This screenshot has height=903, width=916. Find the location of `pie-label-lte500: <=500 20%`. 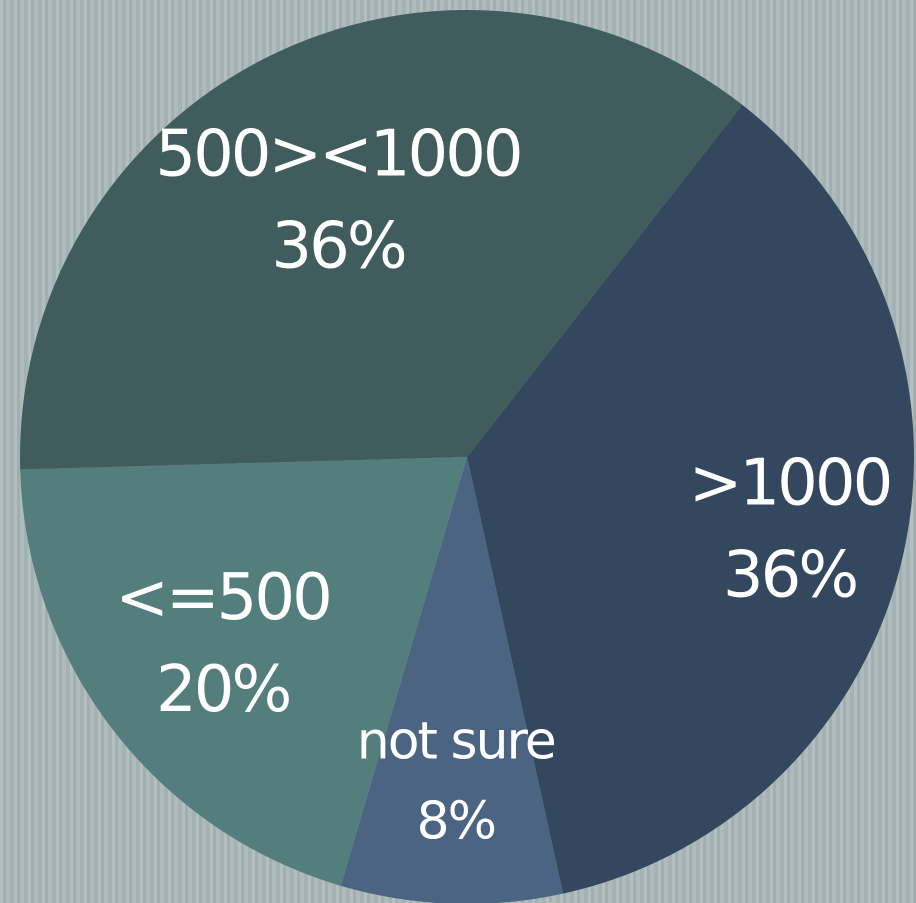

pie-label-lte500: <=500 20% is located at coordinates (222, 644).